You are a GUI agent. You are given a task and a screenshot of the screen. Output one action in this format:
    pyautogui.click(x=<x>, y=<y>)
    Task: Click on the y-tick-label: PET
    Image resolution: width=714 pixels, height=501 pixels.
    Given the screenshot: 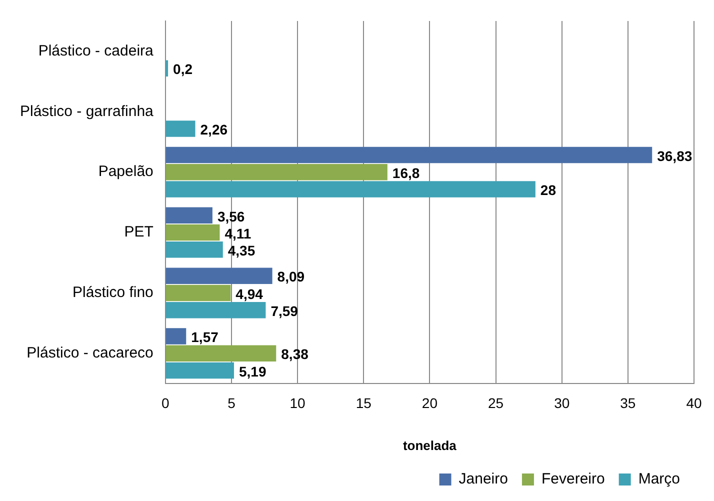 What is the action you would take?
    pyautogui.click(x=139, y=232)
    